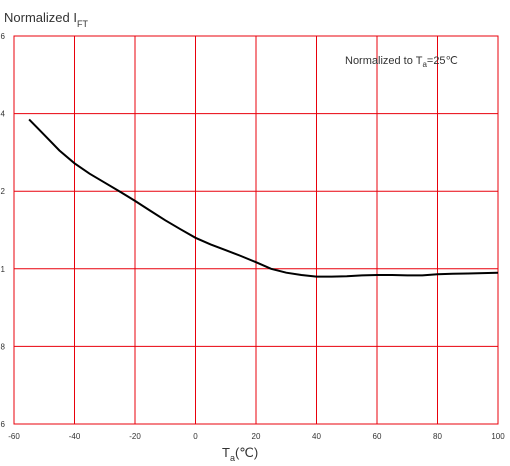  I want to click on x-tick-labels: -60 -40 -20 0 20 40 60 80 100, so click(256, 436).